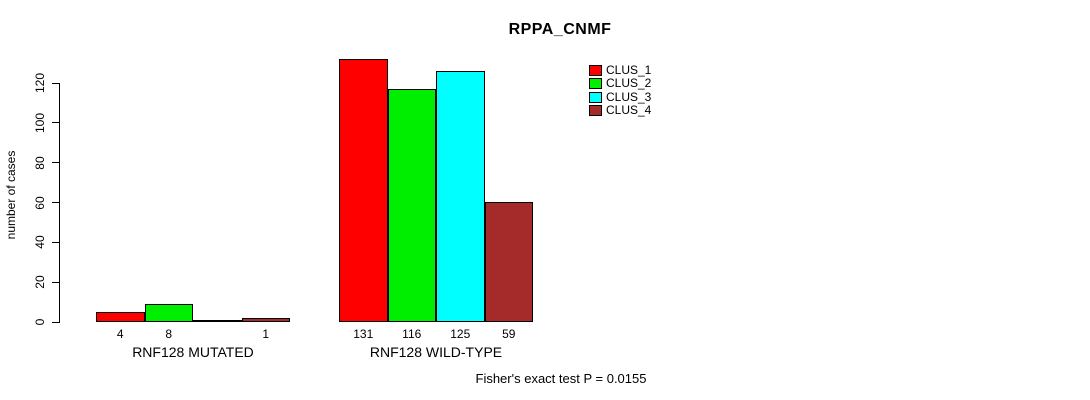 The height and width of the screenshot is (400, 1090). Describe the element at coordinates (629, 110) in the screenshot. I see `legend-label: CLUS_4` at that location.